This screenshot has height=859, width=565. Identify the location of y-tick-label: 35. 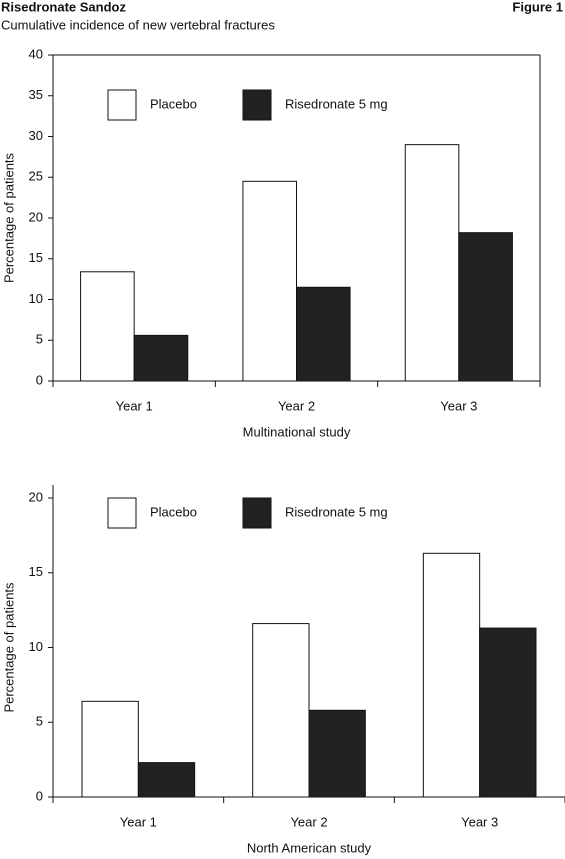
(36, 94).